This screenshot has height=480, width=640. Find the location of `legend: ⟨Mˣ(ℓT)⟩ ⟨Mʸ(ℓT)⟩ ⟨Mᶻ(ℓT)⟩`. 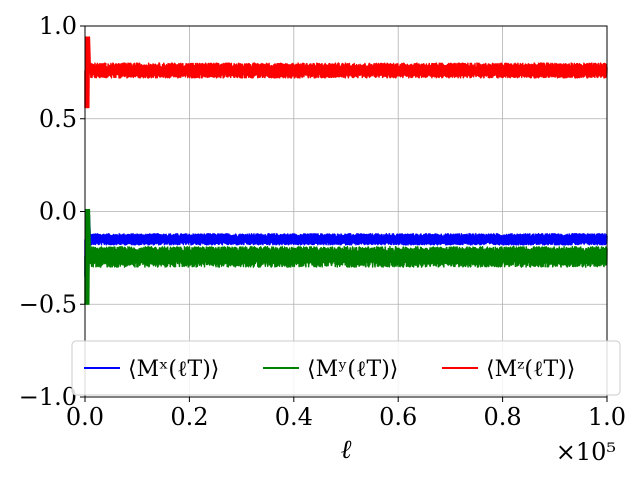

legend: ⟨Mˣ(ℓT)⟩ ⟨Mʸ(ℓT)⟩ ⟨Mᶻ(ℓT)⟩ is located at coordinates (346, 368).